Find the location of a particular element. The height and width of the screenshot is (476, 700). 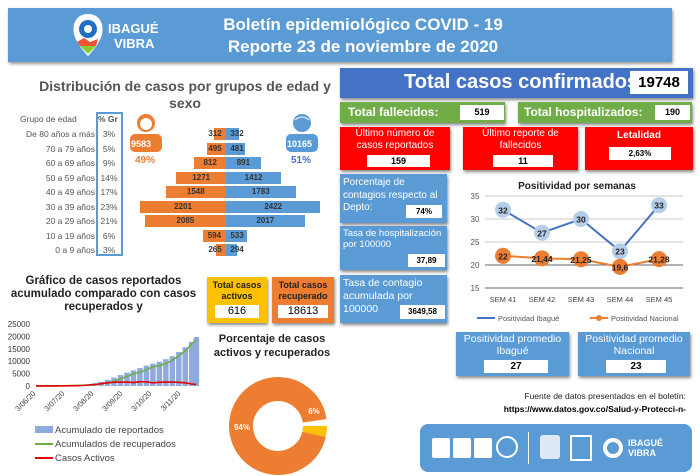

age-group-pct: 3% is located at coordinates (109, 250).